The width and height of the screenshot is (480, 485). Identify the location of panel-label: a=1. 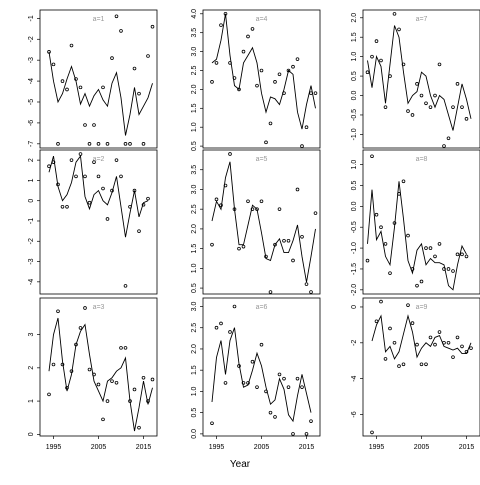
(99, 19).